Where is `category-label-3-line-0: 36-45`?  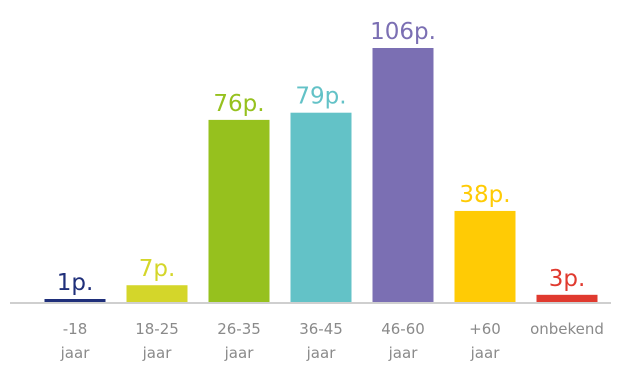 category-label-3-line-0: 36-45 is located at coordinates (321, 329).